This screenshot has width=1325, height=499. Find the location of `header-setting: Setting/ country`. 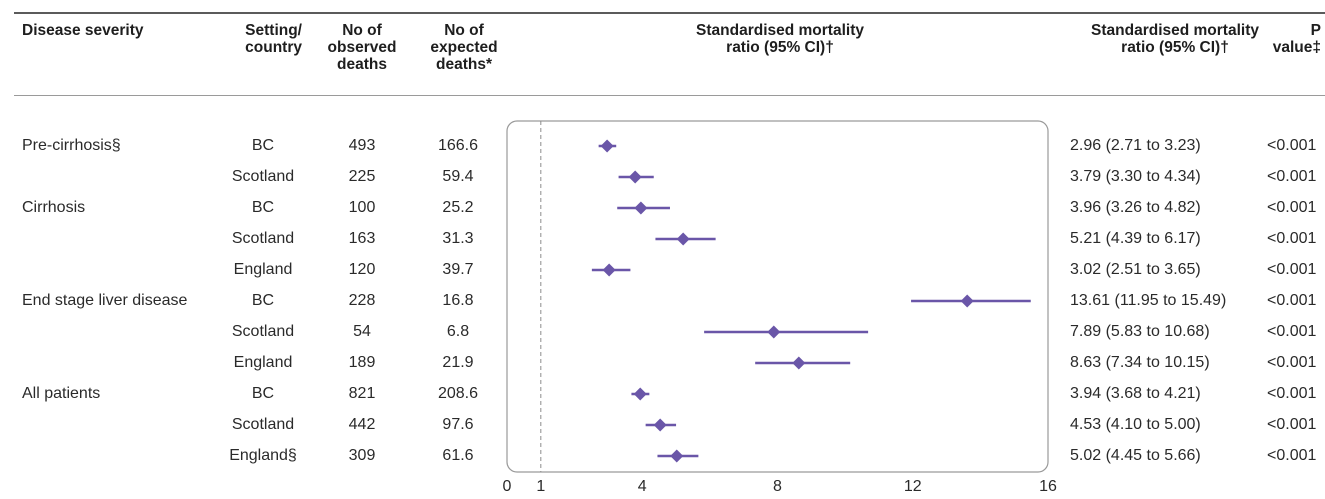

header-setting: Setting/ country is located at coordinates (273, 39).